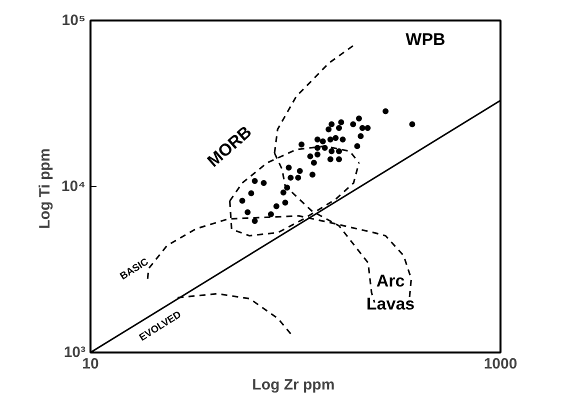  What do you see at coordinates (45, 188) in the screenshot?
I see `y-axis-title: Log Ti ppm` at bounding box center [45, 188].